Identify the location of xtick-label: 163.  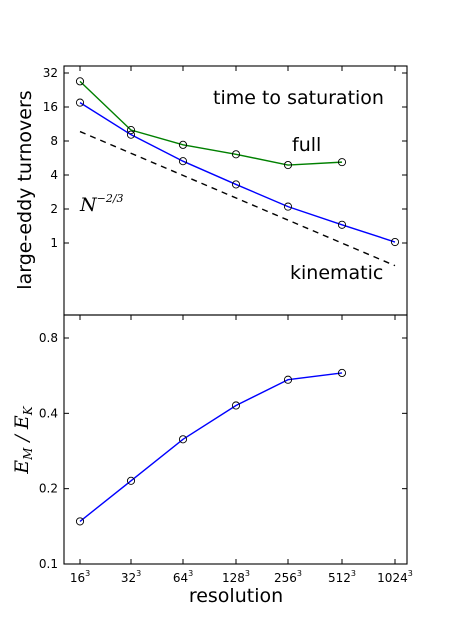
(80, 577).